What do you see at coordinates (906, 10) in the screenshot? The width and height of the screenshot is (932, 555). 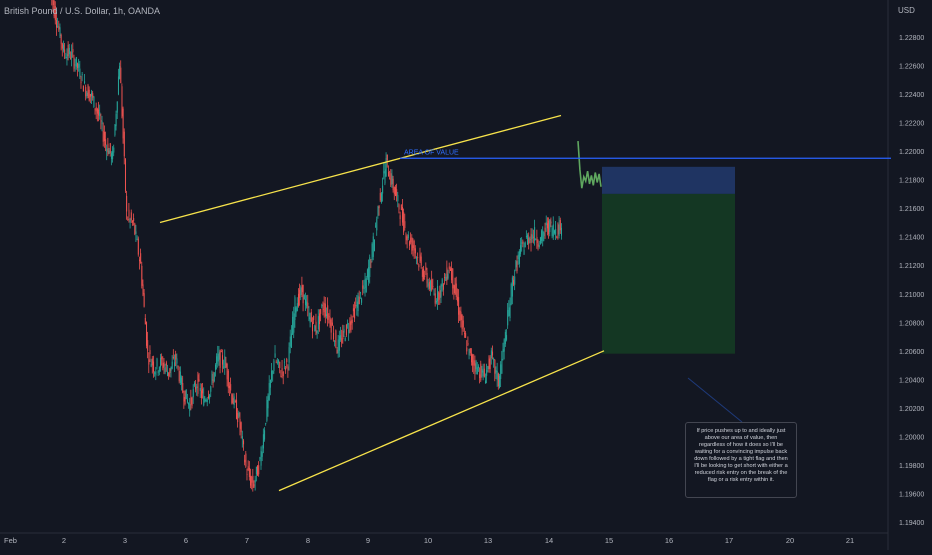 I see `currency-label: USD` at bounding box center [906, 10].